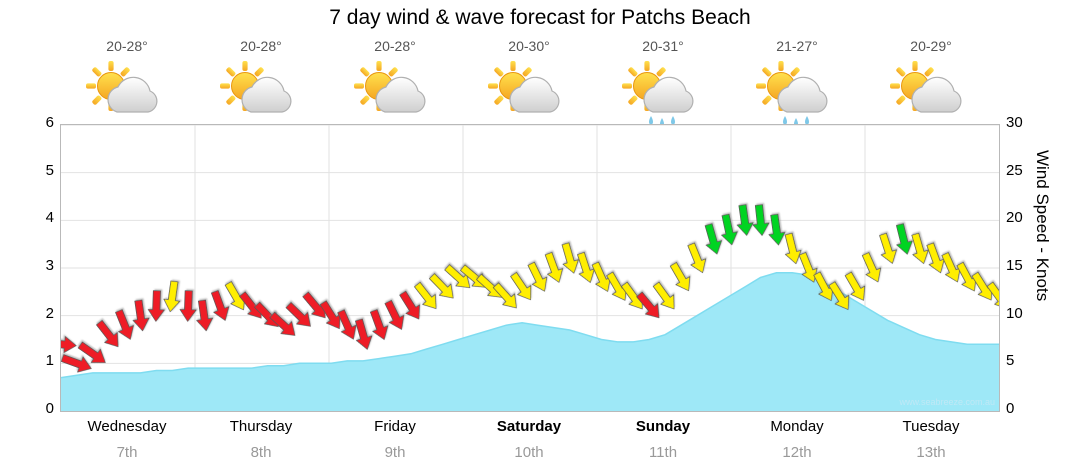 The width and height of the screenshot is (1080, 475). Describe the element at coordinates (529, 426) in the screenshot. I see `x-label-day-3: Saturday` at that location.